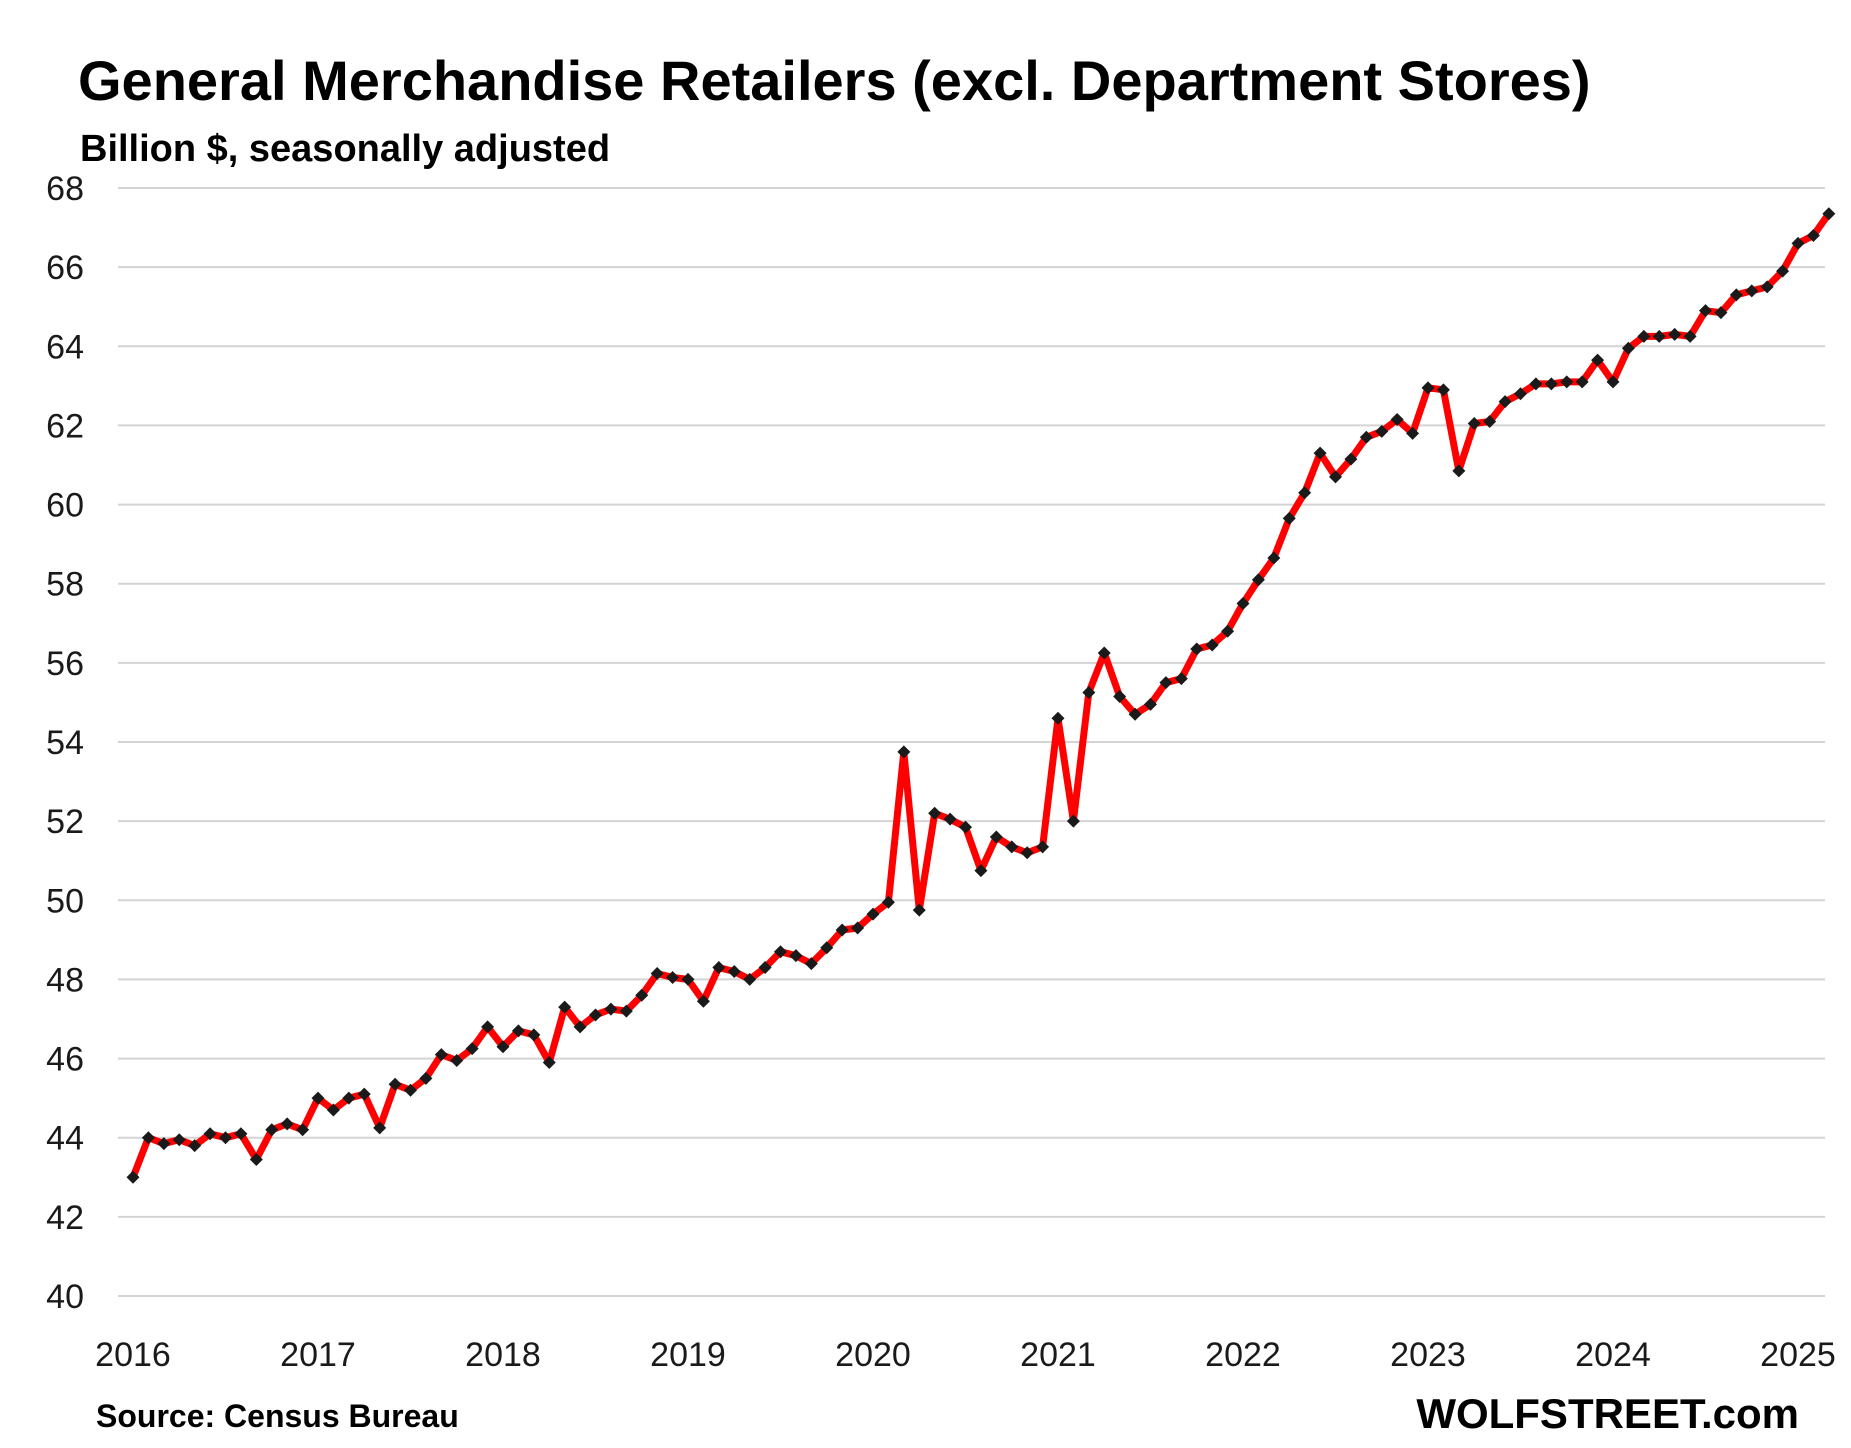  I want to click on x-tick-label: 2016, so click(133, 1355).